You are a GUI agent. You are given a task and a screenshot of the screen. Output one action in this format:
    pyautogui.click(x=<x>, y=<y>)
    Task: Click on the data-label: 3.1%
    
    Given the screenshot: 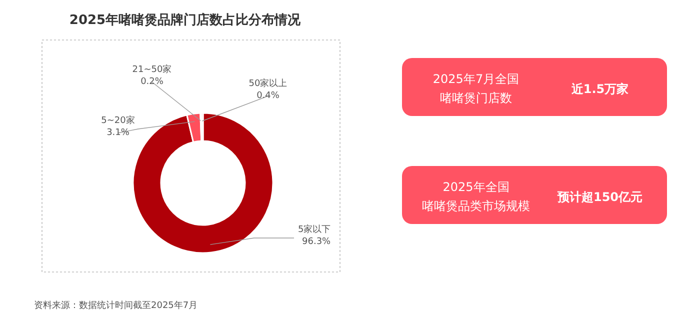 What is the action you would take?
    pyautogui.click(x=118, y=133)
    